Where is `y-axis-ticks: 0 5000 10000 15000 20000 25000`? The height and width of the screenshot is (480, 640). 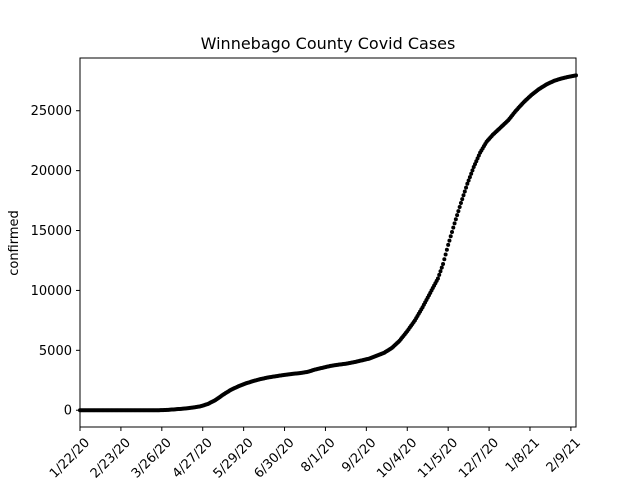 y-axis-ticks: 0 5000 10000 15000 20000 25000 is located at coordinates (55, 261).